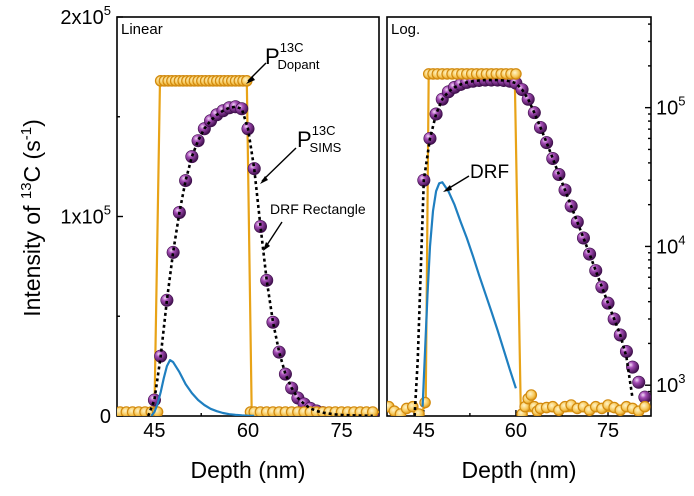  What do you see at coordinates (319, 139) in the screenshot?
I see `annotation-sims: P13C SIMS` at bounding box center [319, 139].